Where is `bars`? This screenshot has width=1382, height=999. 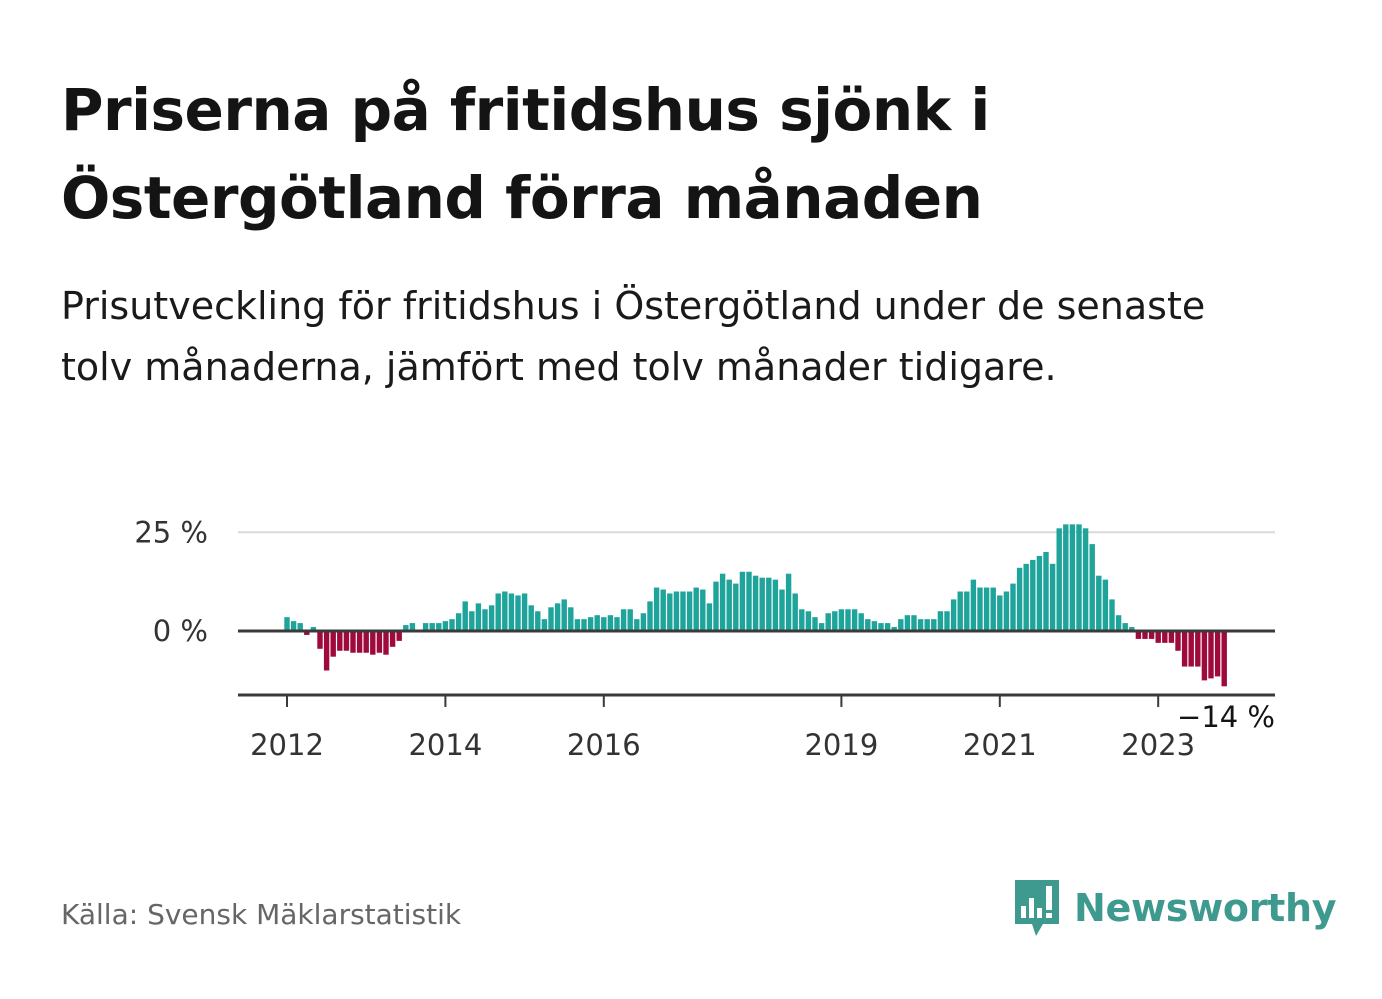
bars is located at coordinates (755, 605).